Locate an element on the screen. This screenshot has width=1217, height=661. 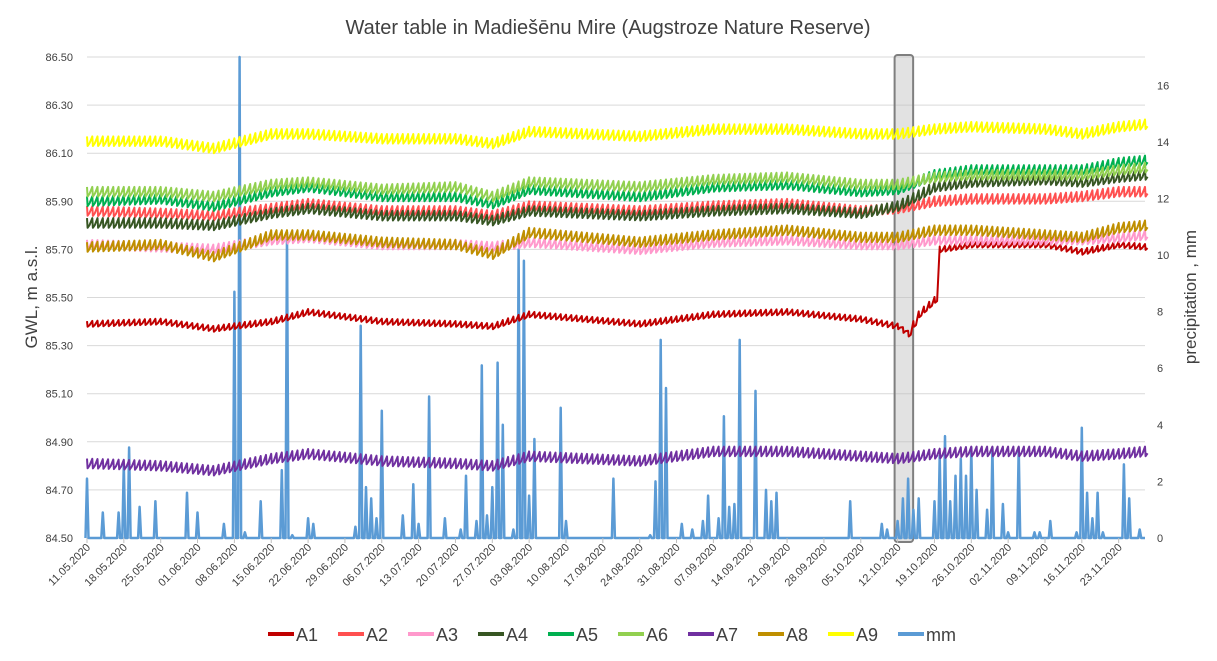
y-axis-label: GWL, m a.s.l. is located at coordinates (31, 297).